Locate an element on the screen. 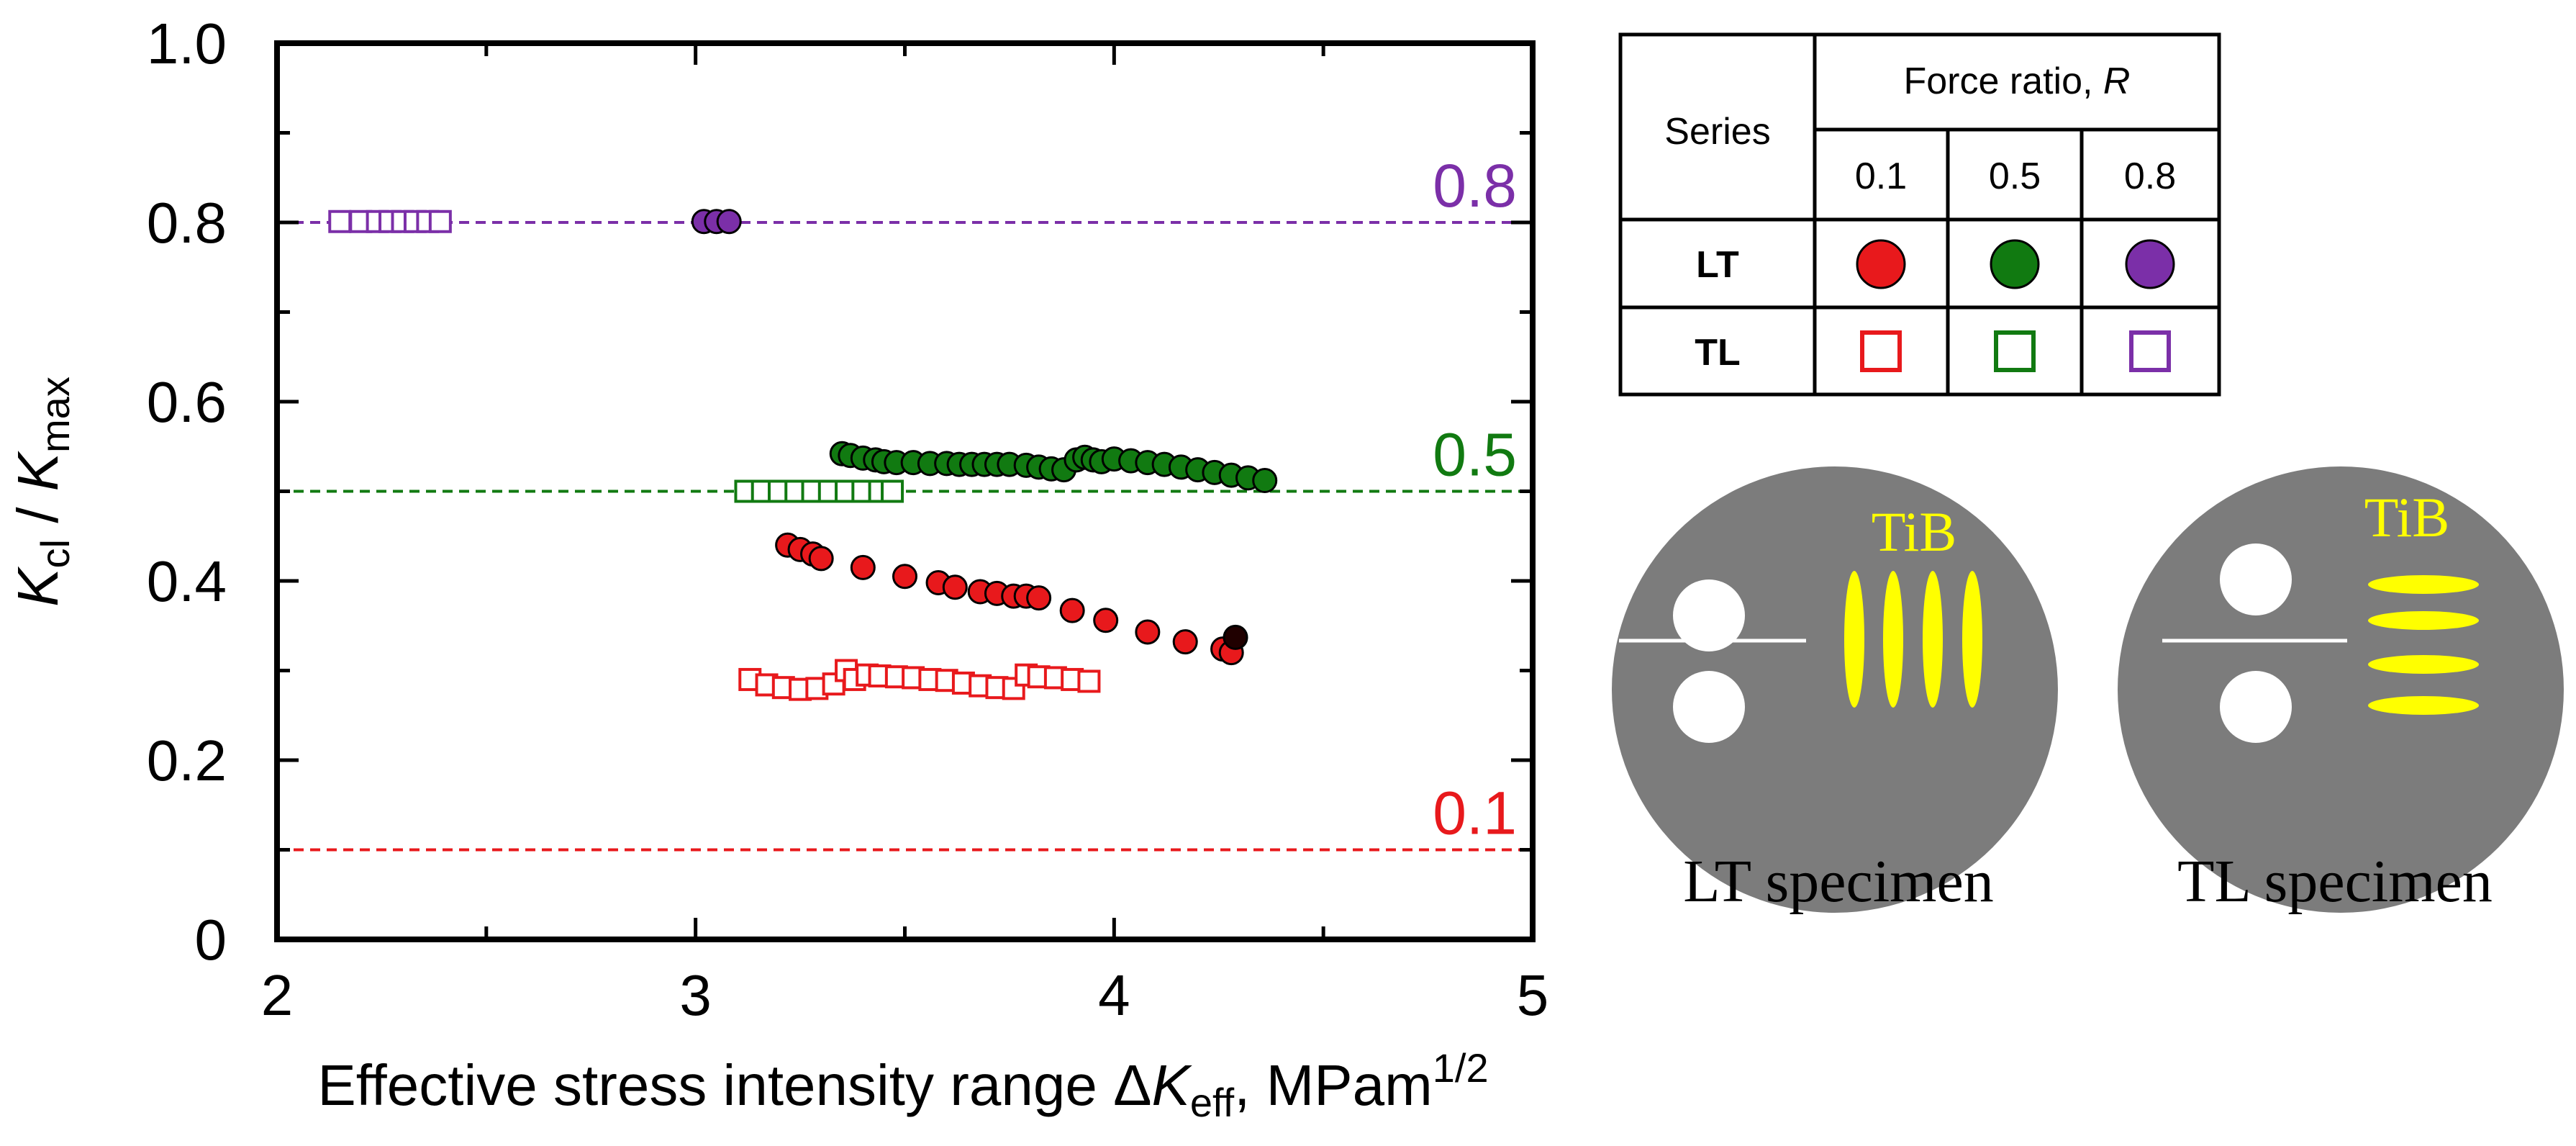 The width and height of the screenshot is (2576, 1146). y-tick-label: 0.6 is located at coordinates (187, 402).